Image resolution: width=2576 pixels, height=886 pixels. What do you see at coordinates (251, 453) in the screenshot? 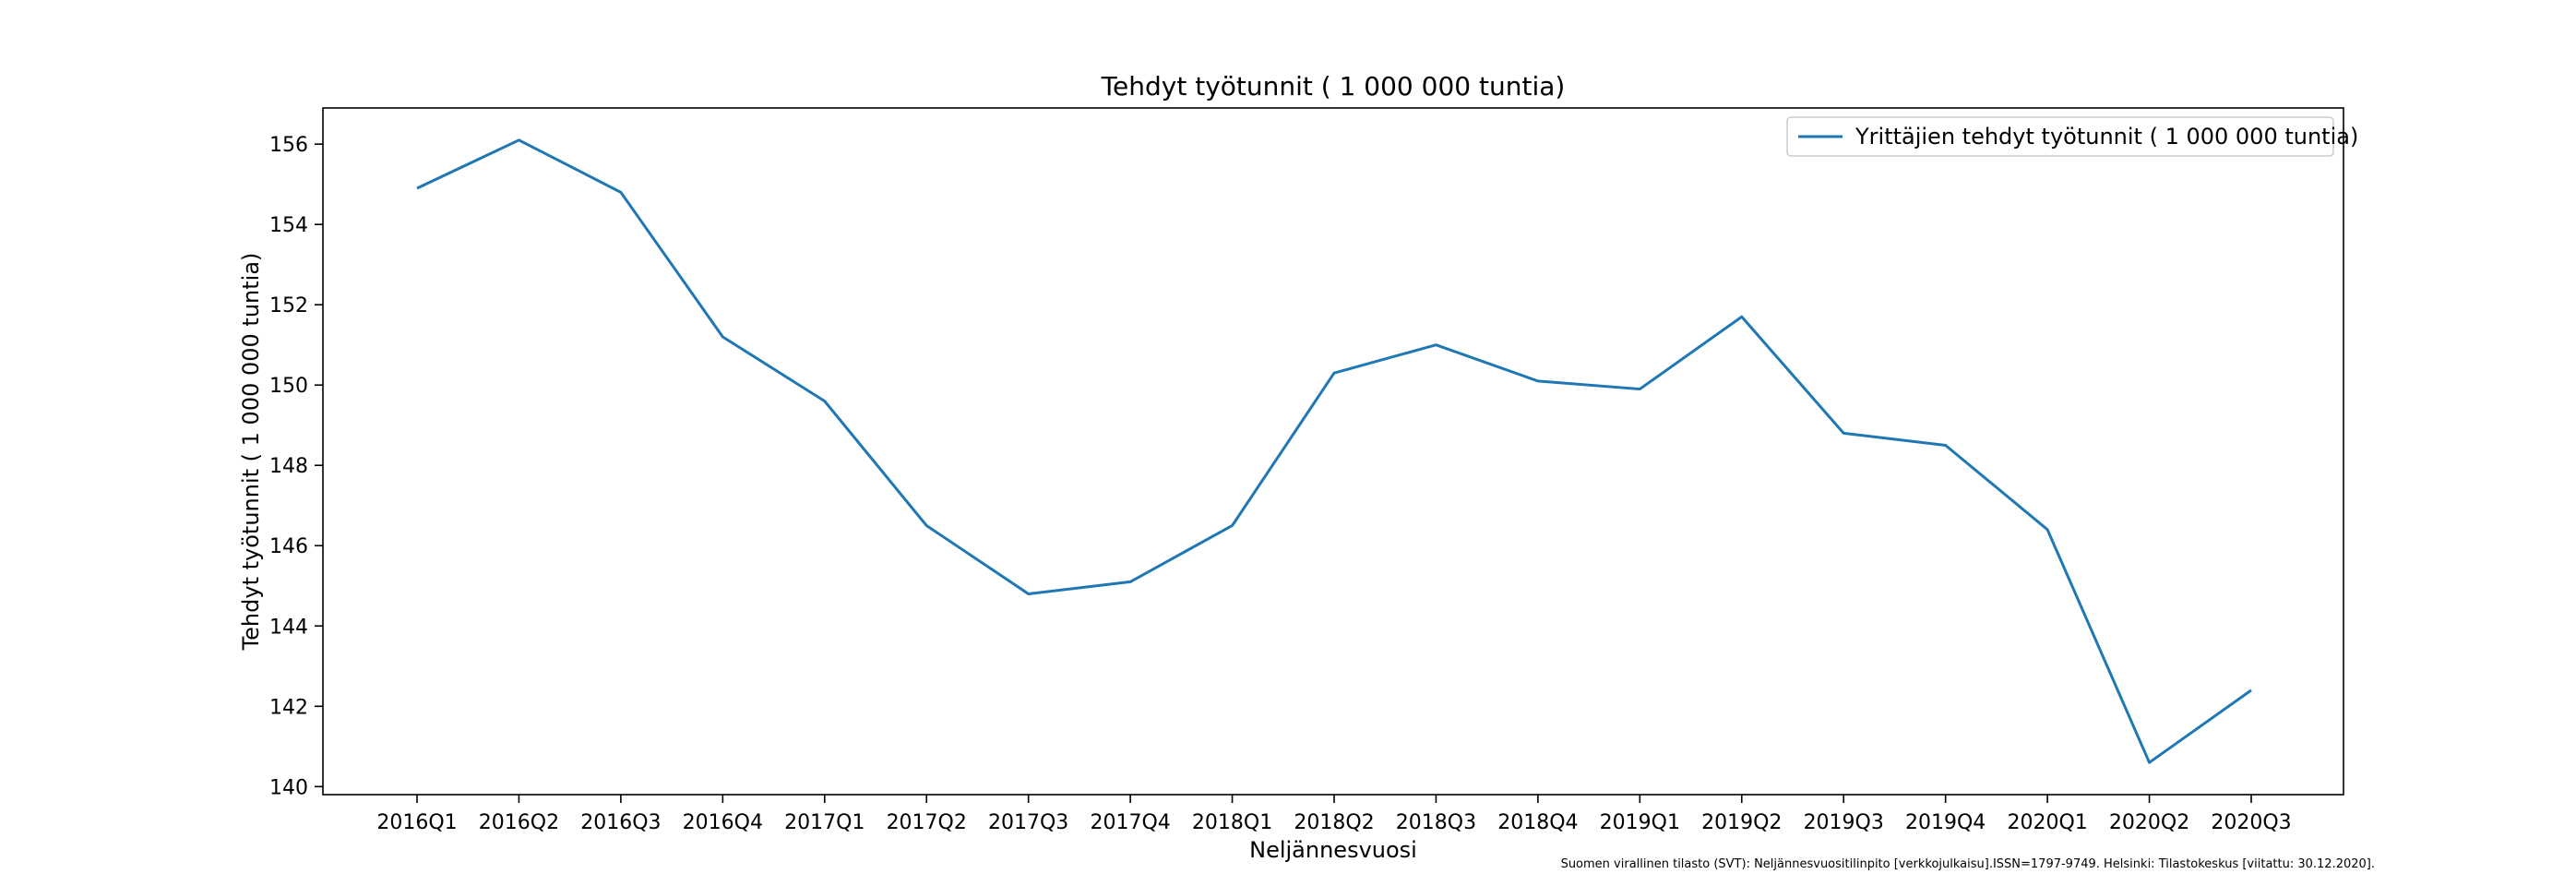
I see `y-axis-label: Tehdyt työtunnit ( 1 000 000 tuntia)` at bounding box center [251, 453].